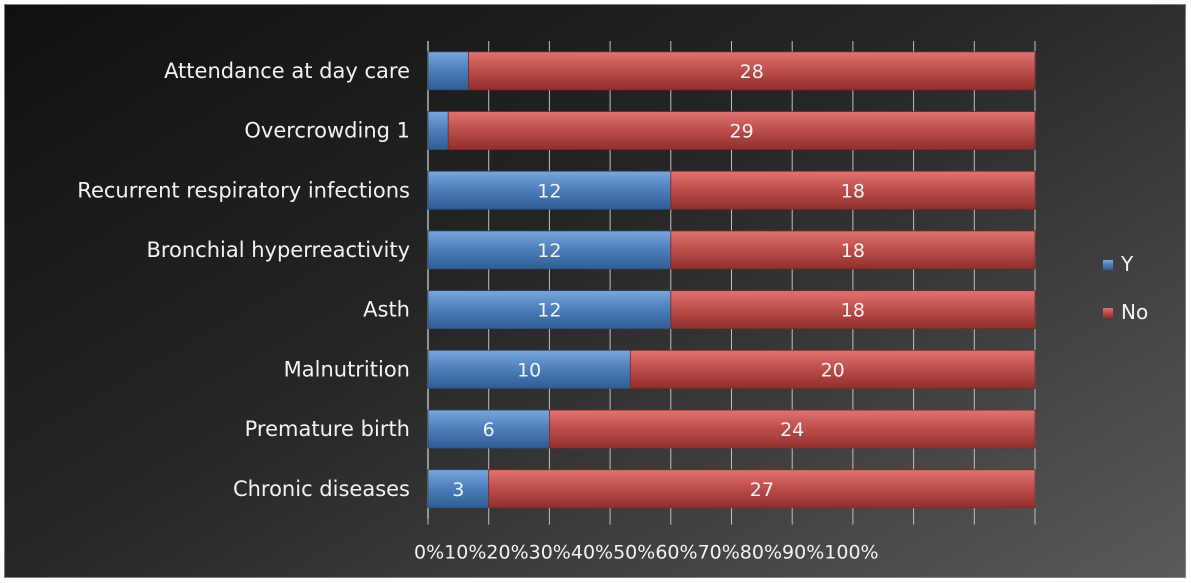 The image size is (1191, 583). I want to click on data-label: 10, so click(529, 370).